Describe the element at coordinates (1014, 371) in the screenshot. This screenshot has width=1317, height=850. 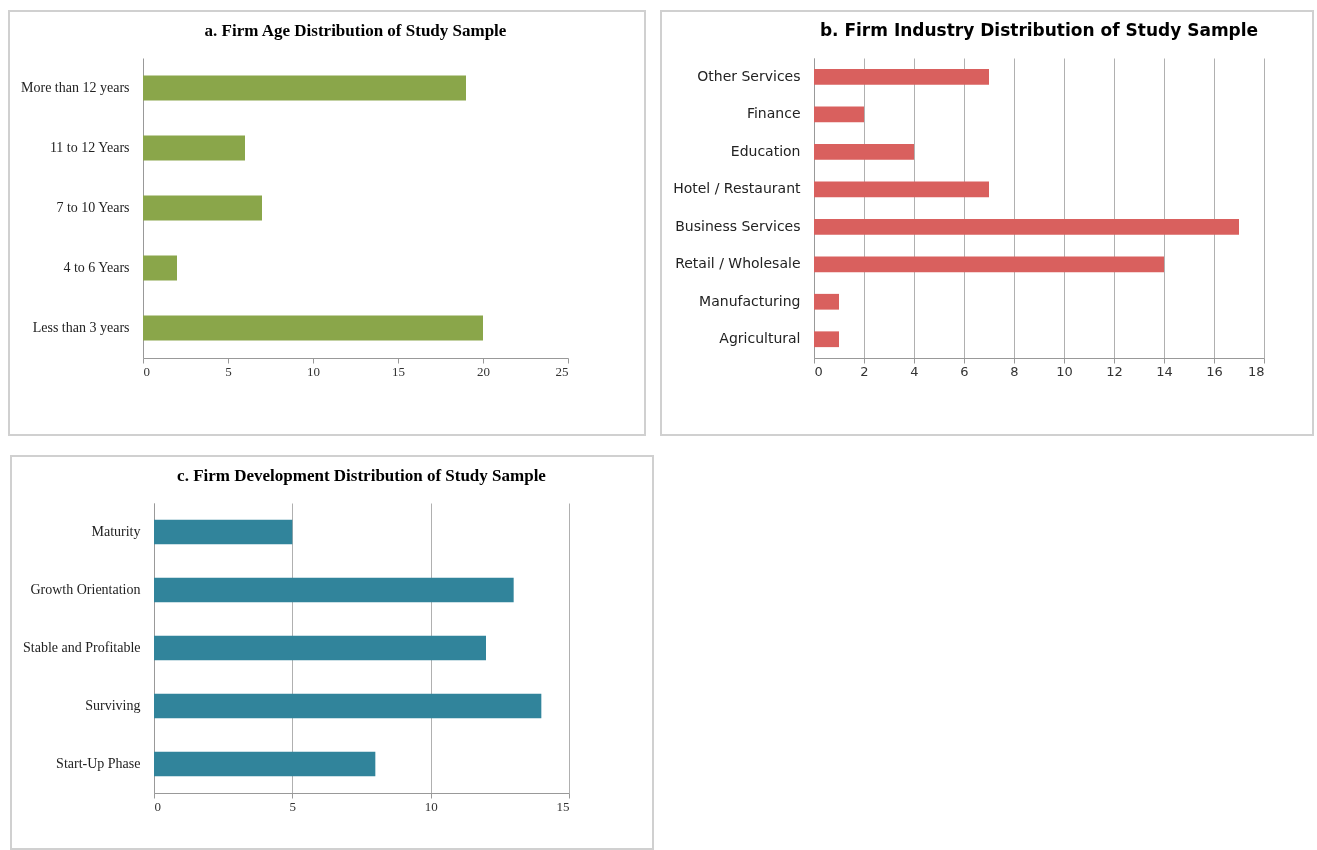
I see `x-tick-label: 8` at that location.